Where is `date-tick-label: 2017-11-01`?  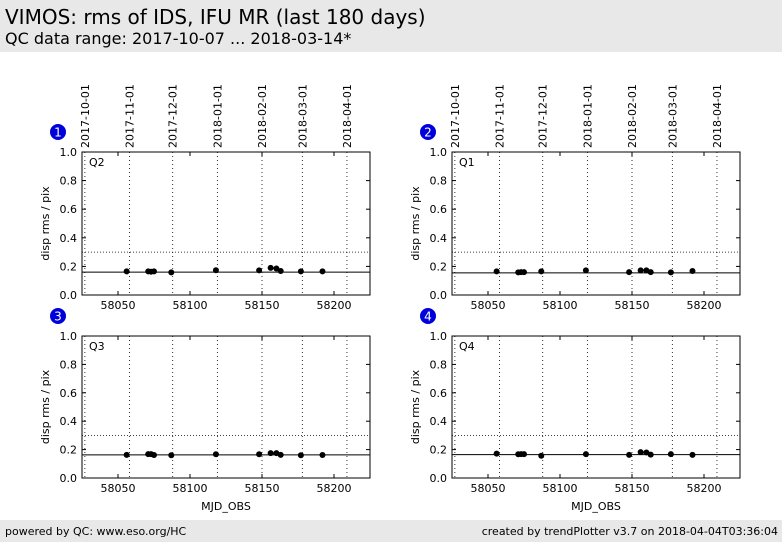 date-tick-label: 2017-11-01 is located at coordinates (130, 116).